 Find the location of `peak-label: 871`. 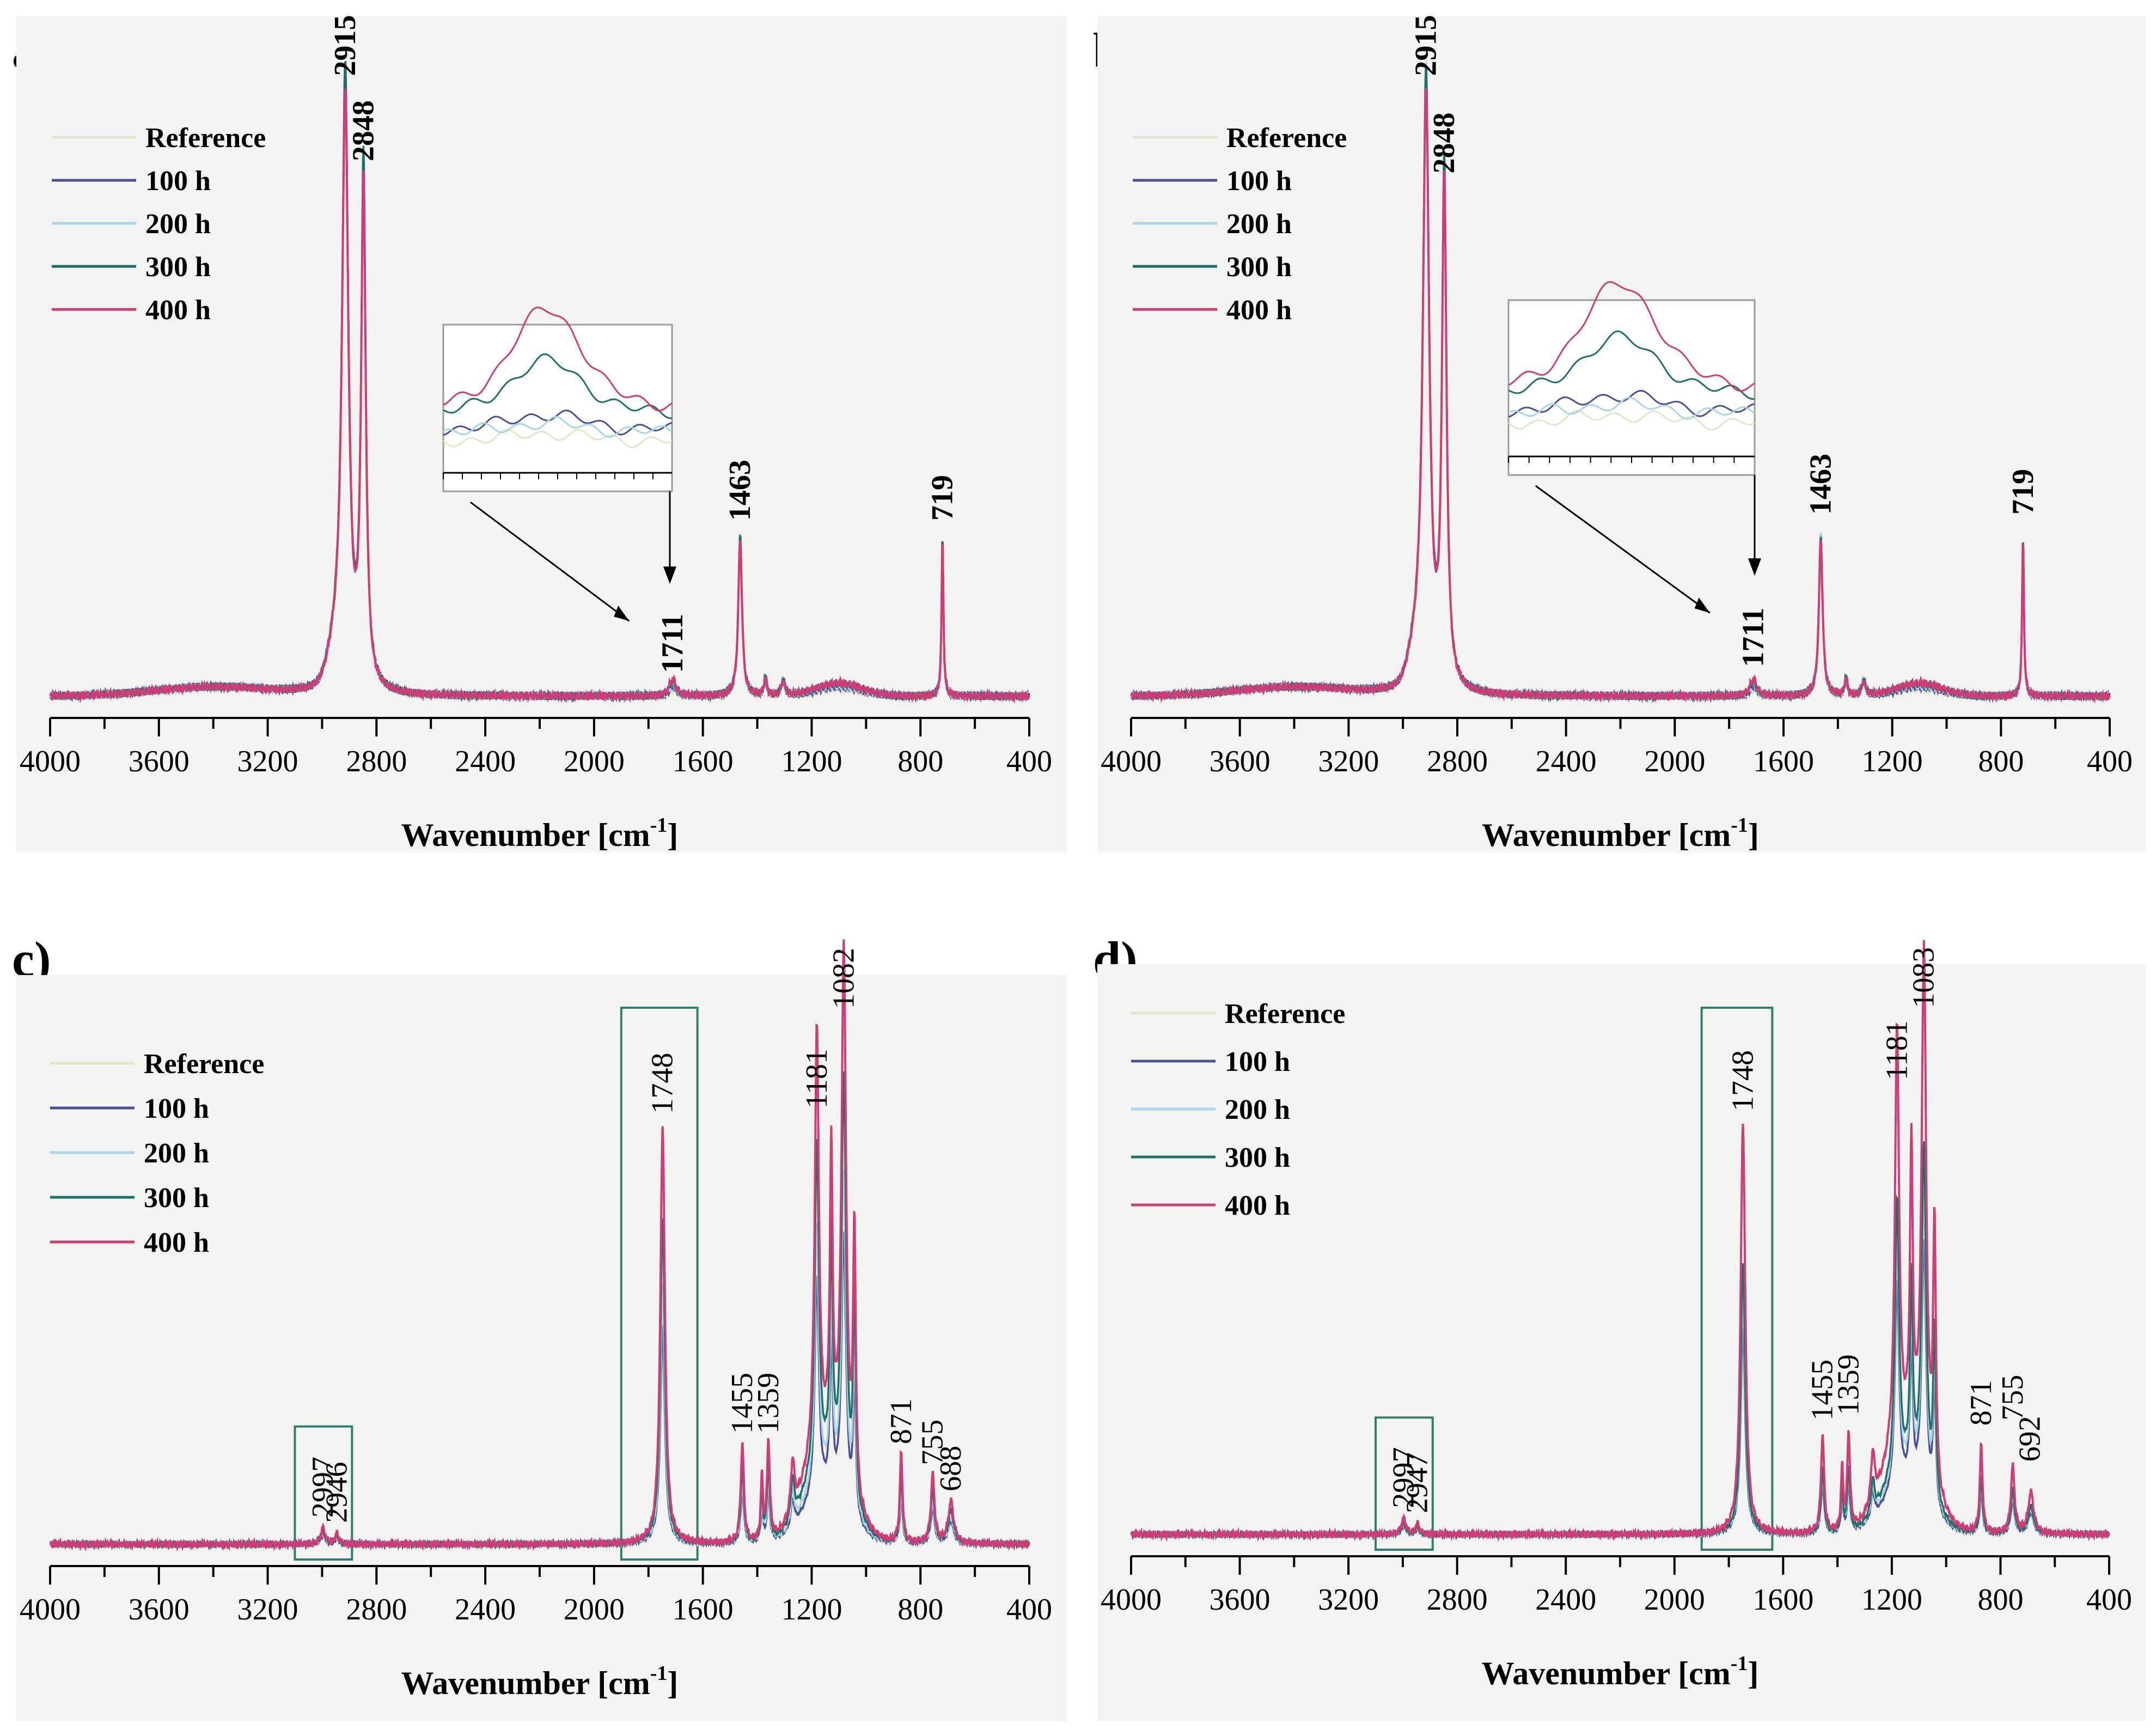

peak-label: 871 is located at coordinates (901, 1421).